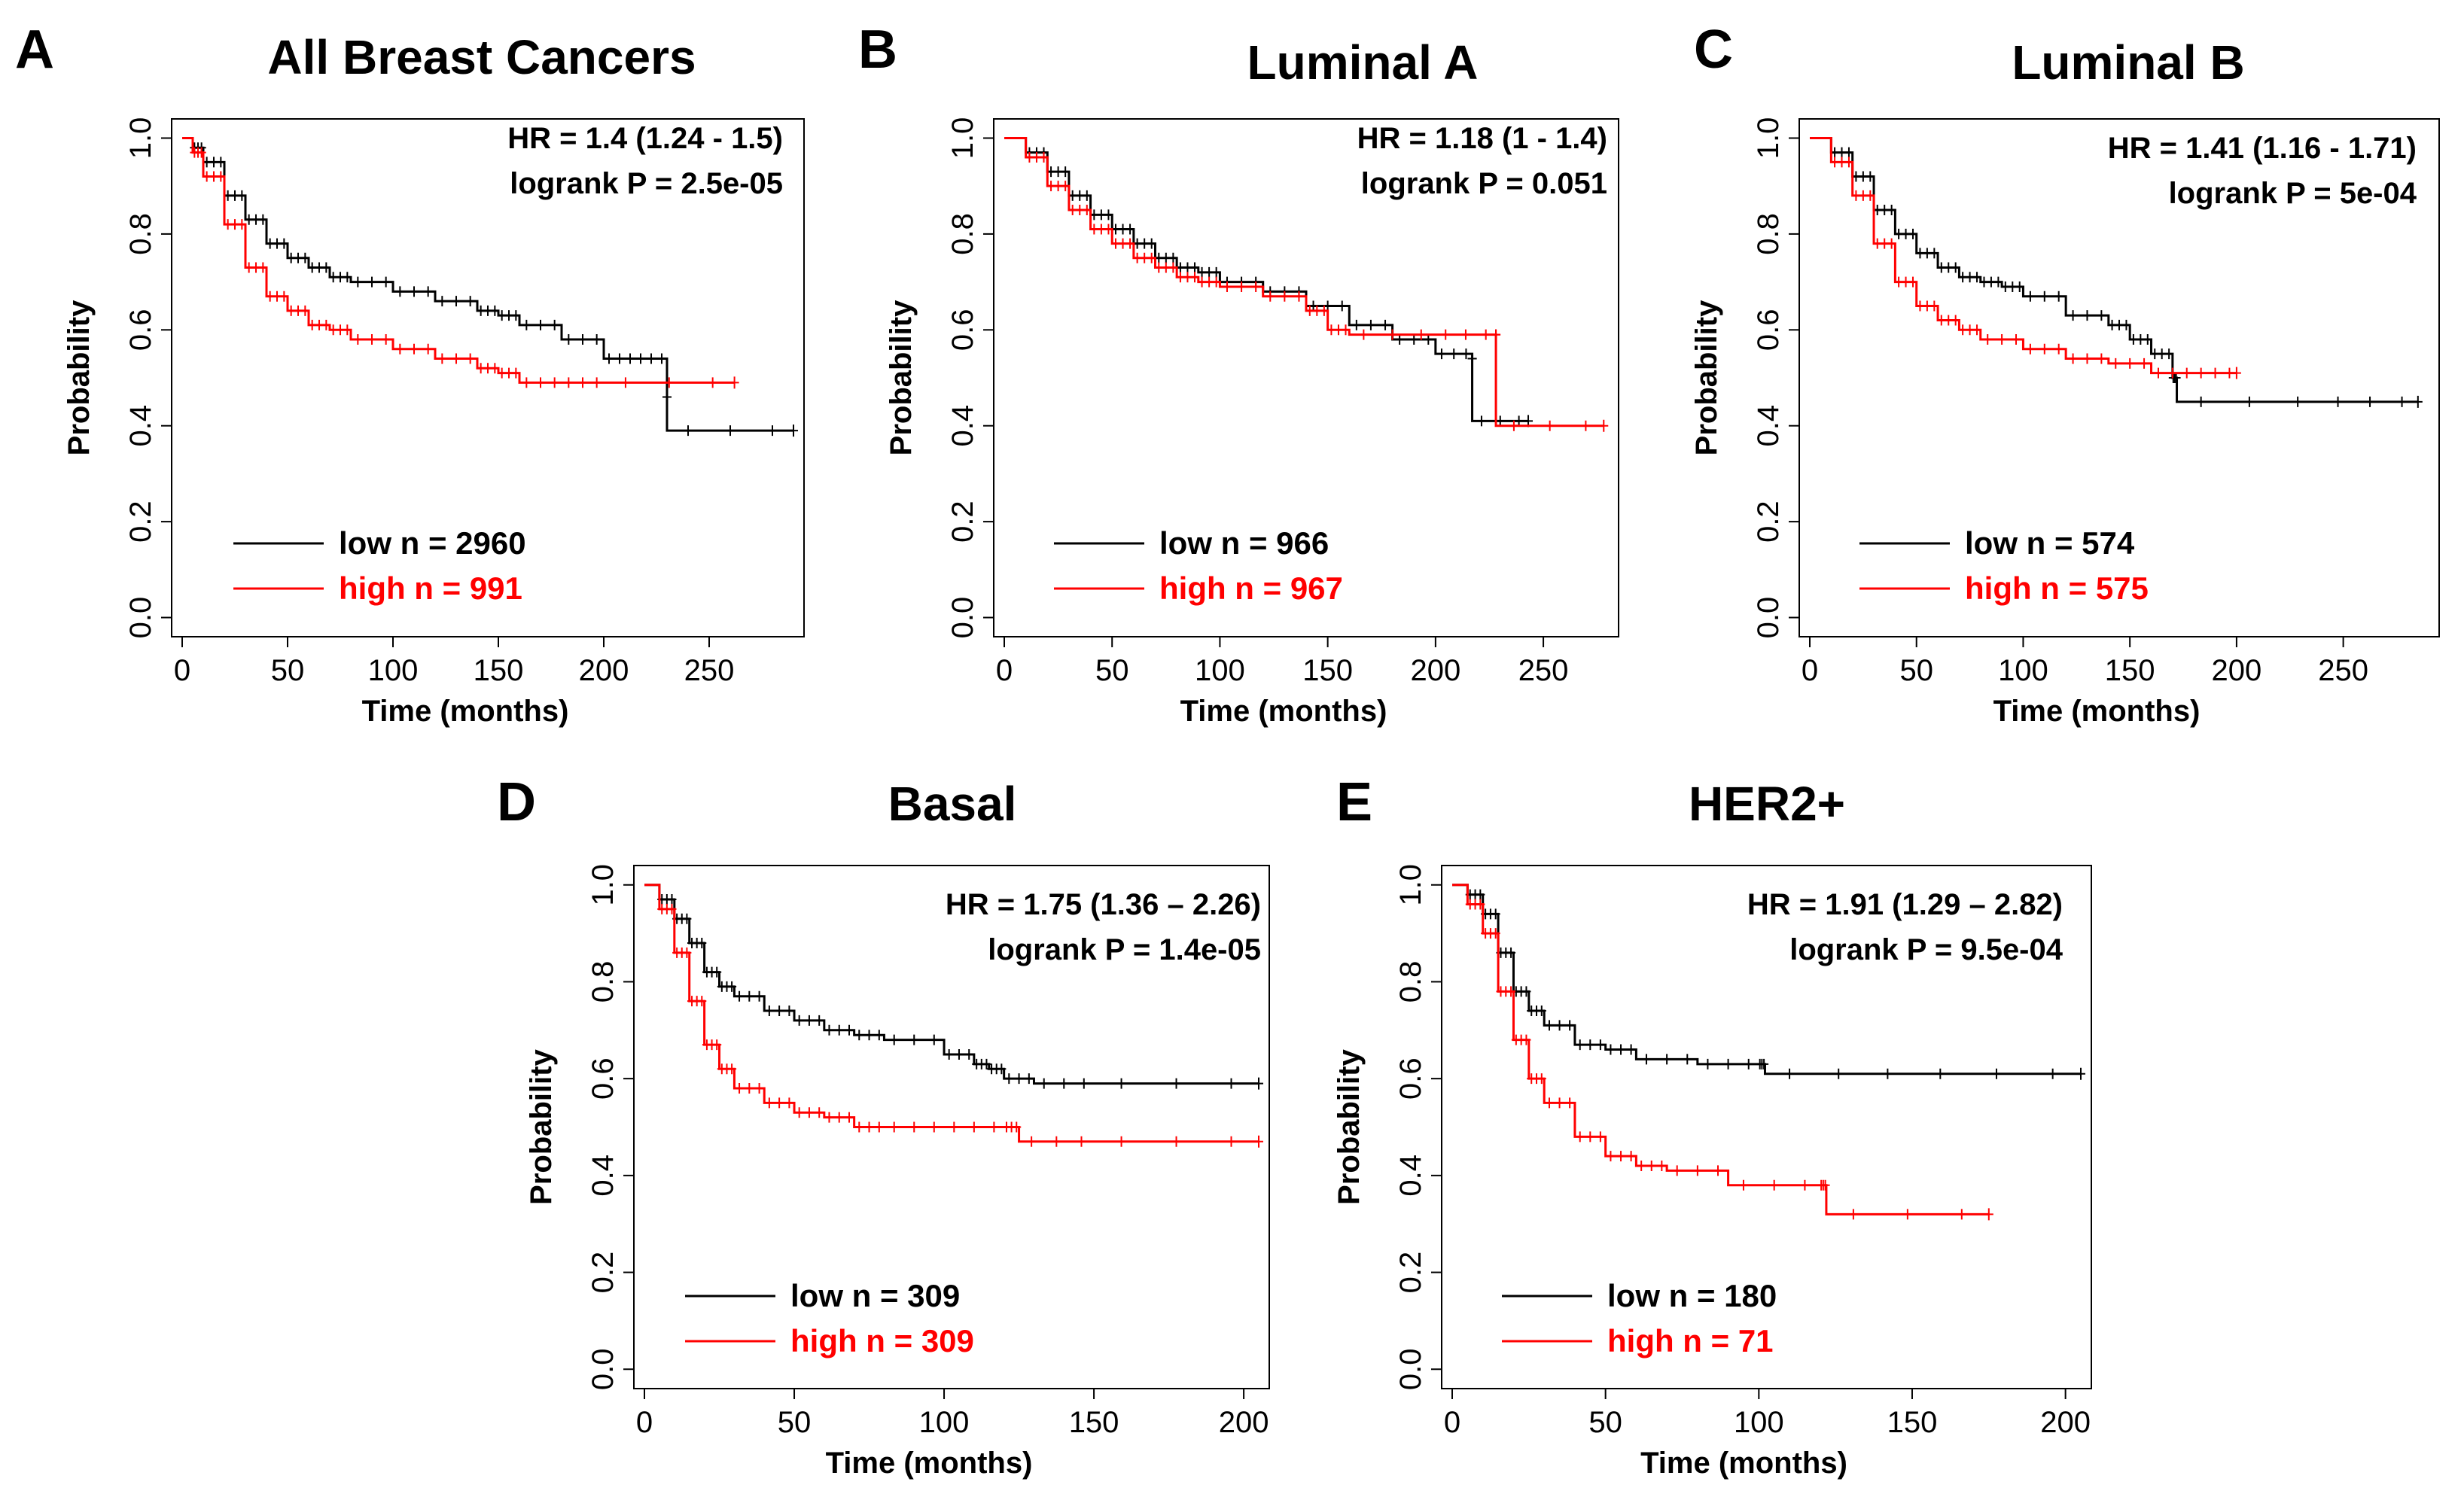 This screenshot has width=2464, height=1503. I want to click on hazard-ratio: HR = 1.18 (1 - 1.4), so click(1482, 138).